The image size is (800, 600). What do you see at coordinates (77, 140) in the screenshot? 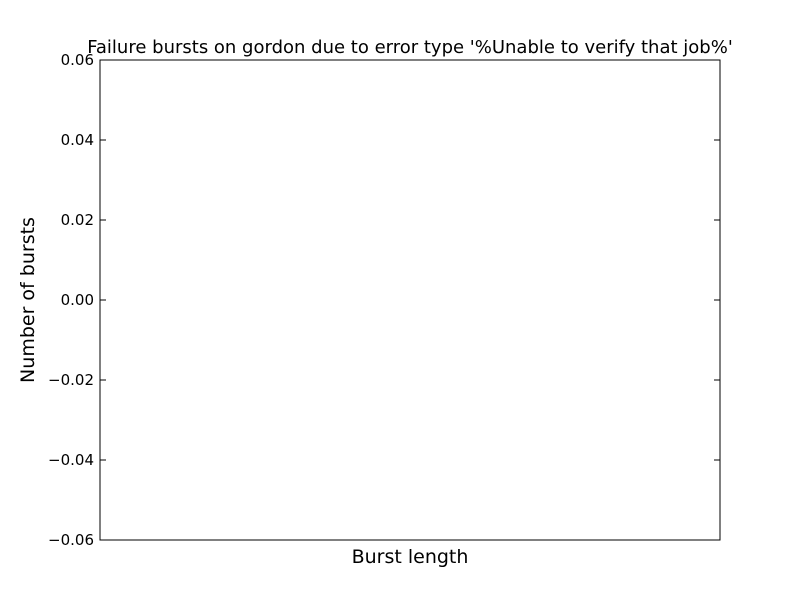
I see `y-tick-label: 0.04` at bounding box center [77, 140].